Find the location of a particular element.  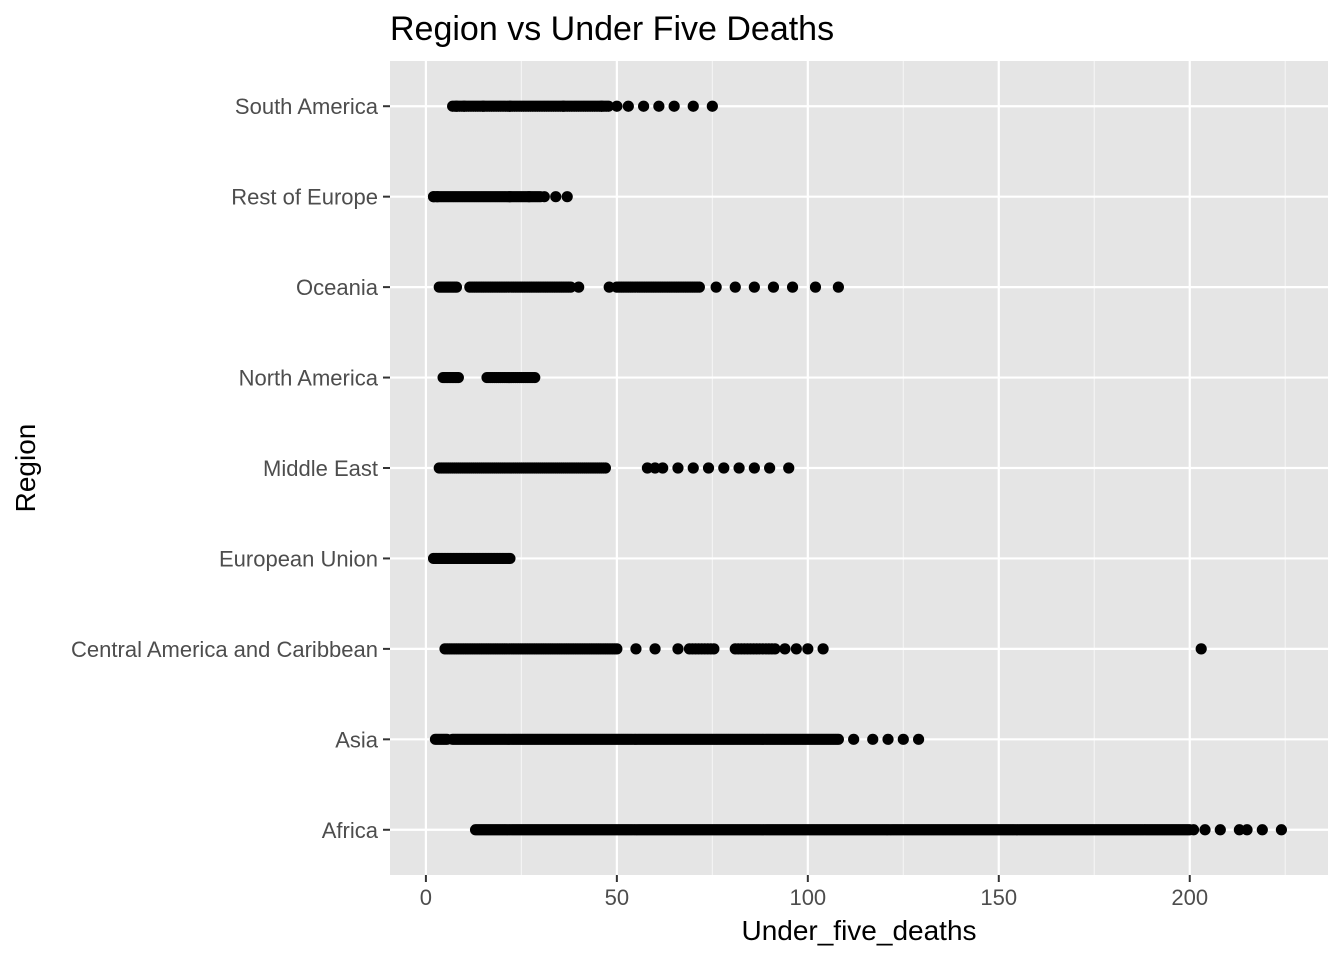

x-axis: 0 50 100 150 200 is located at coordinates (814, 892).